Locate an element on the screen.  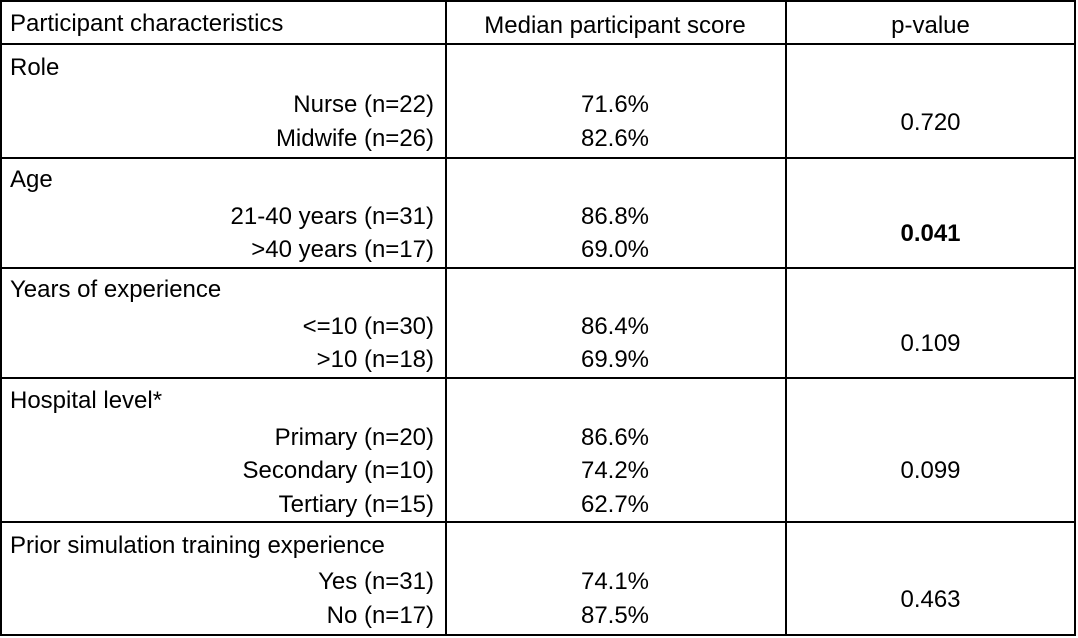
row-score: 82.6% is located at coordinates (615, 138).